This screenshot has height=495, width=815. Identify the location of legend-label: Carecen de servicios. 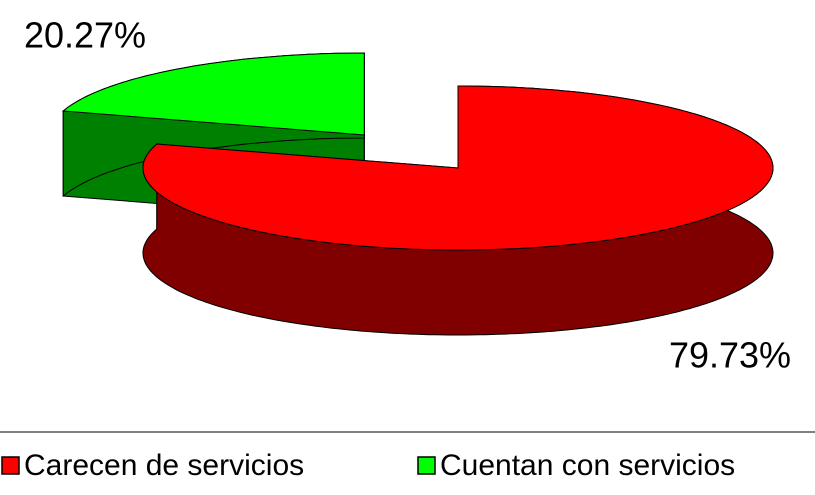
(164, 465).